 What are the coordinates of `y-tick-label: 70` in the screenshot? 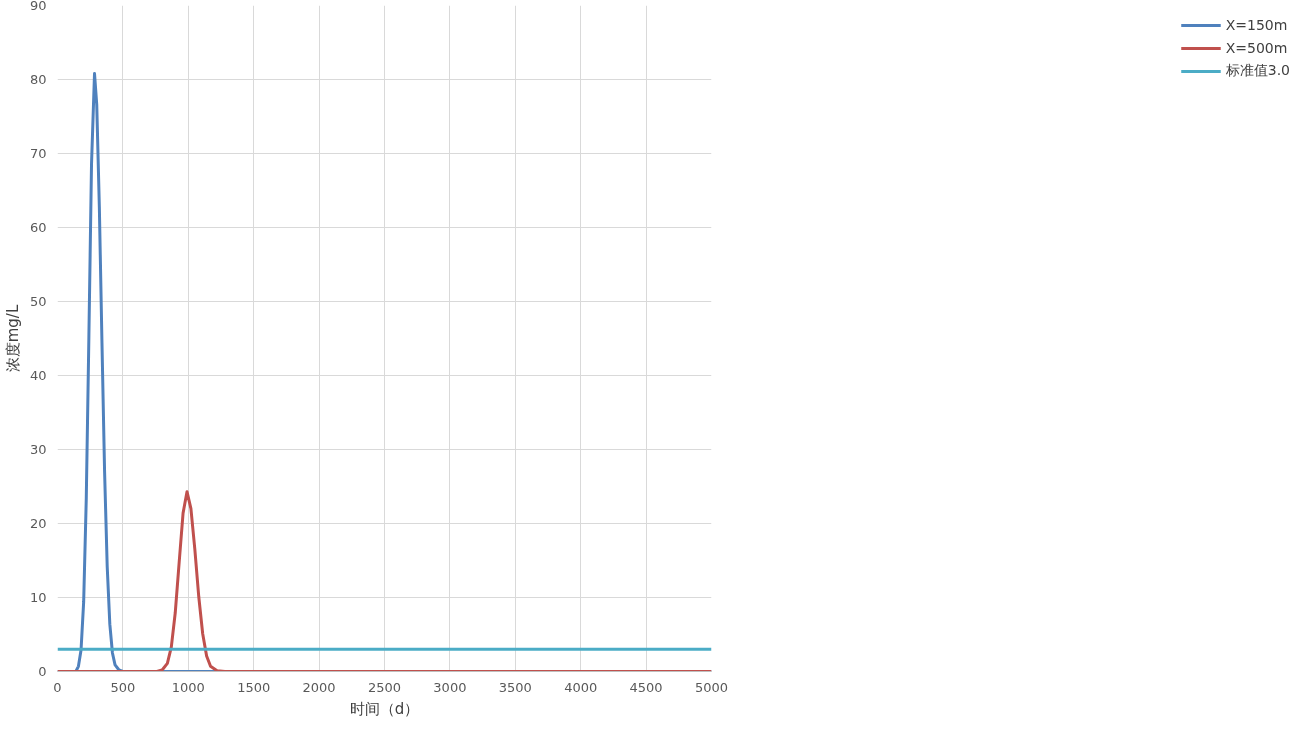 It's located at (38, 153).